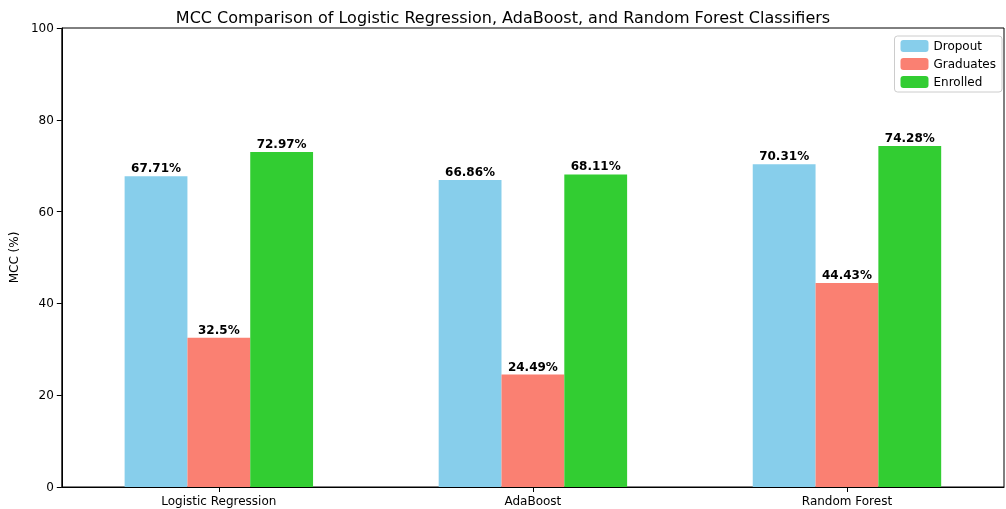 The width and height of the screenshot is (1006, 509). I want to click on data-label: 24.49%, so click(532, 366).